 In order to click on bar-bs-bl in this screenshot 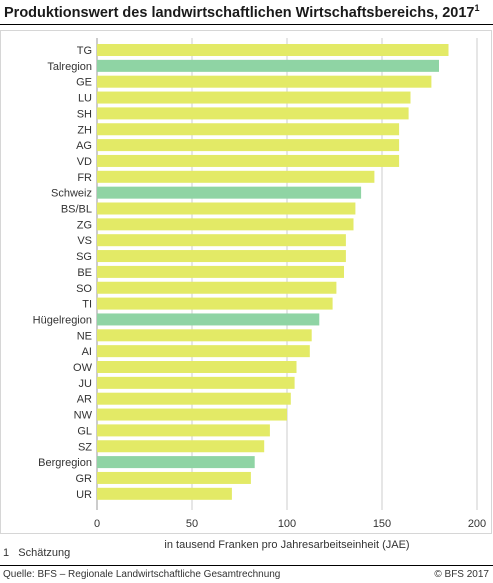, I will do `click(226, 208)`.